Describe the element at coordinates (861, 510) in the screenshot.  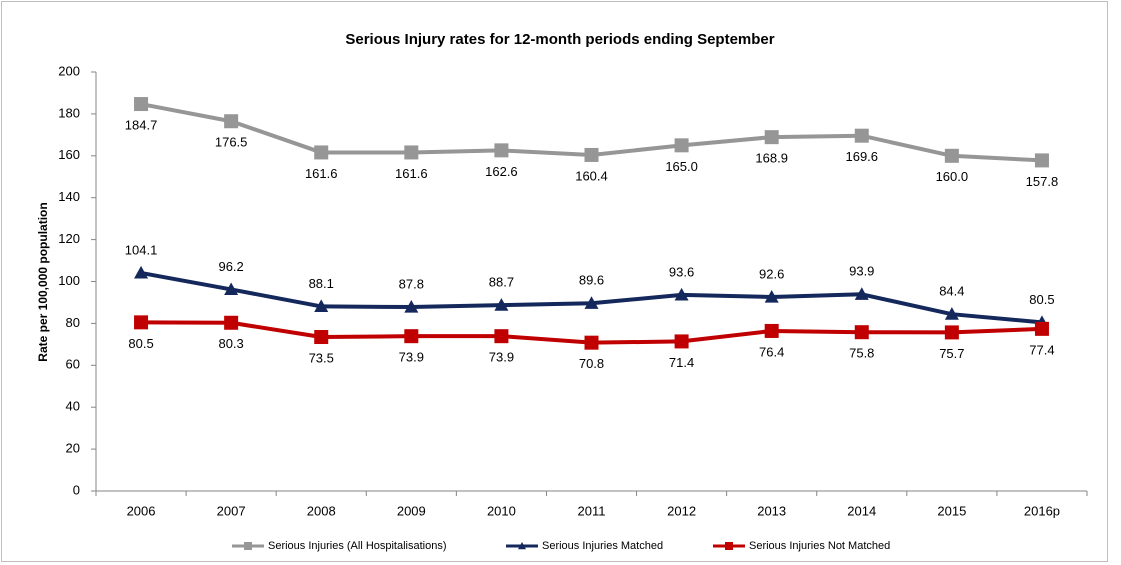
I see `x-tick-label: 2014` at that location.